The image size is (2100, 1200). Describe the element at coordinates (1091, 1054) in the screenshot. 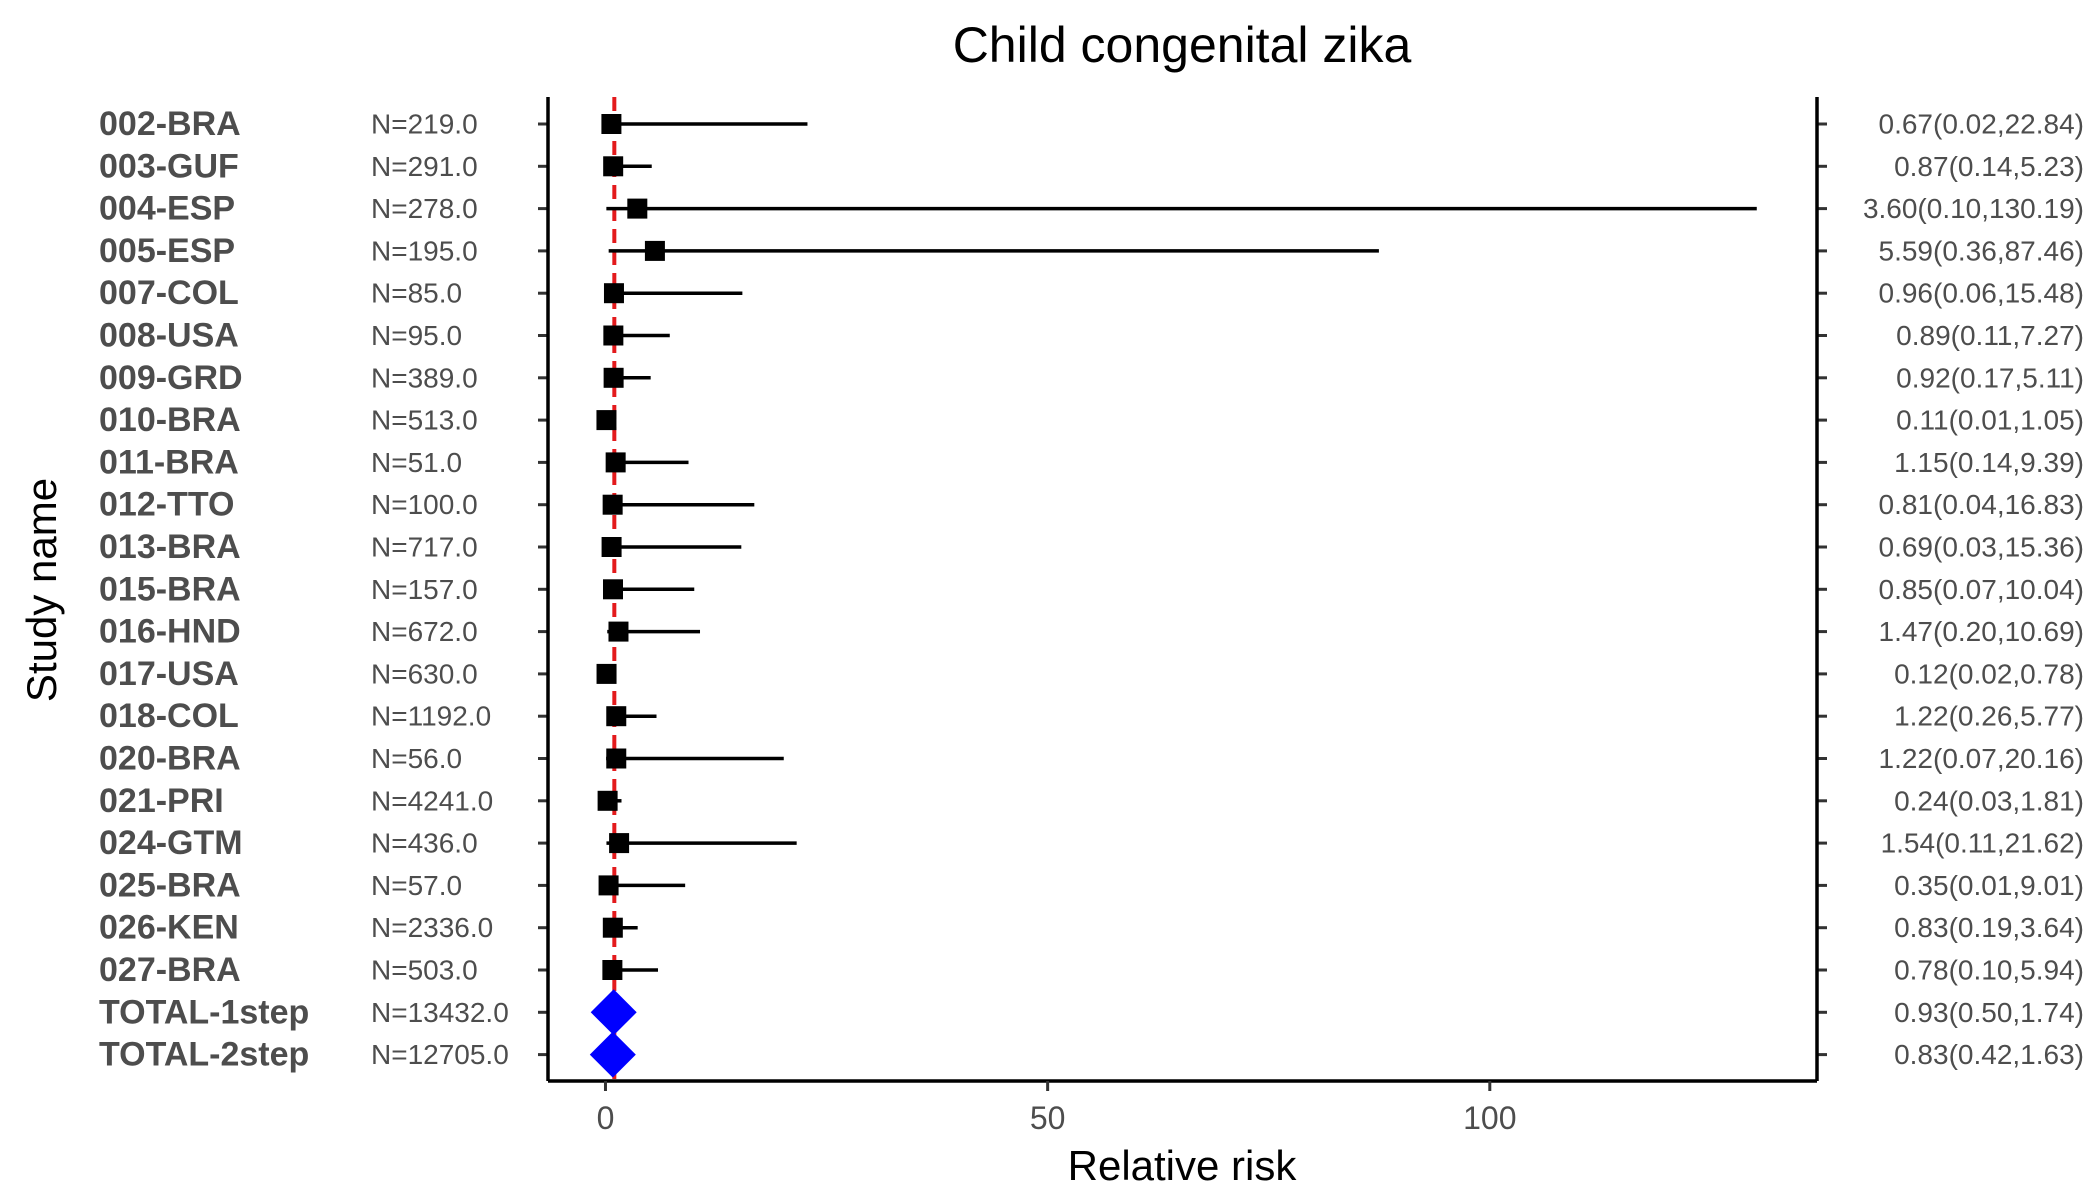

I see `study-row: TOTAL-2step N=12705.0 0.83(0.42,1.63)` at that location.